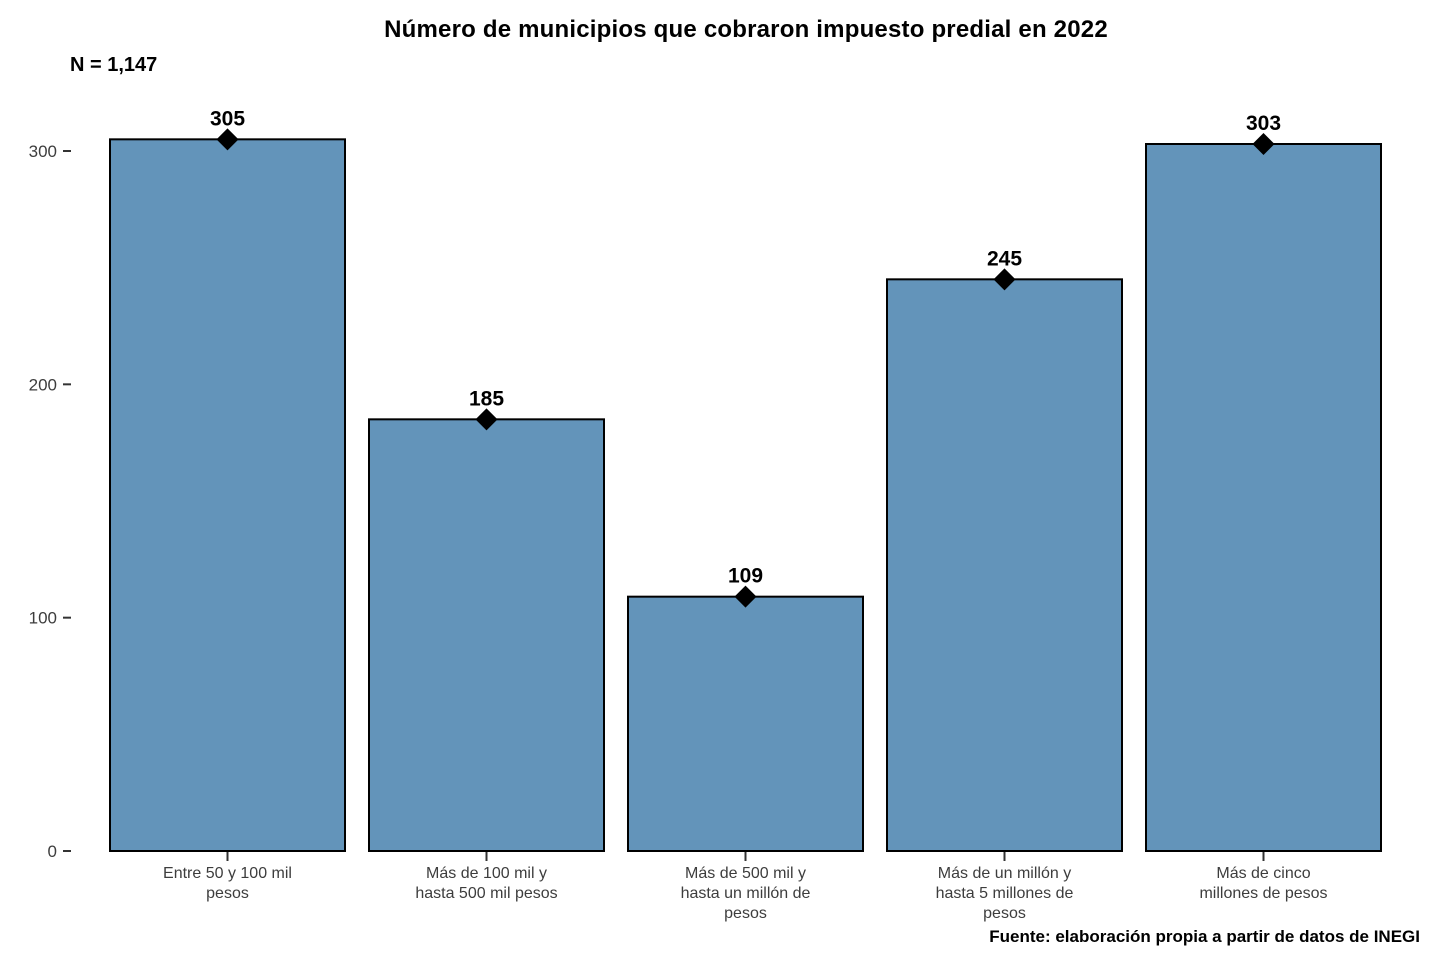 Image resolution: width=1452 pixels, height=966 pixels. What do you see at coordinates (1004, 873) in the screenshot?
I see `x-axis-category-label: Más de un millón y` at bounding box center [1004, 873].